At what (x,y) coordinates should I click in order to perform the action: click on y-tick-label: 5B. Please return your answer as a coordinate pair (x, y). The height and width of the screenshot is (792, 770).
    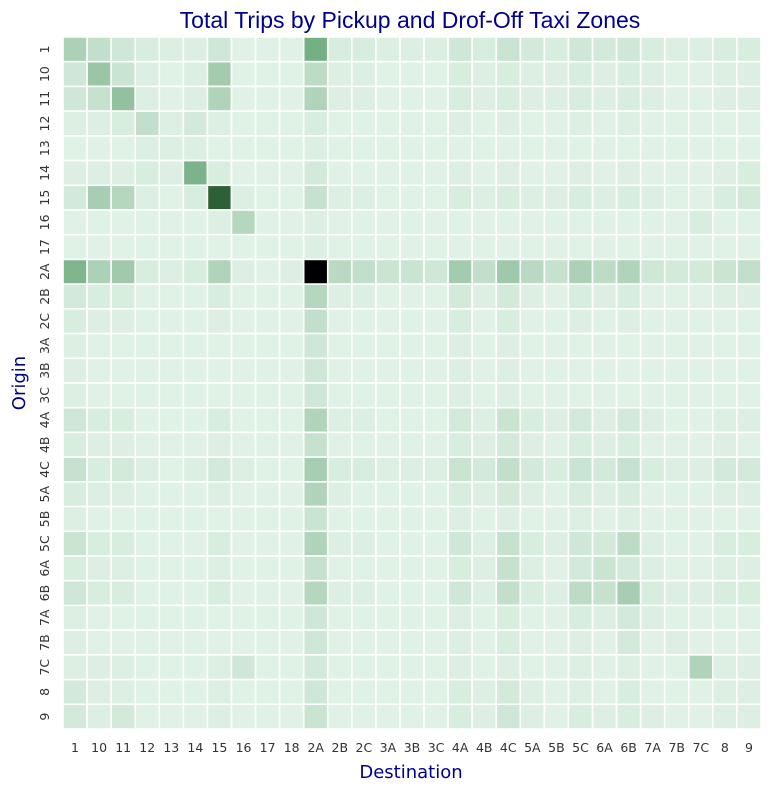
    Looking at the image, I should click on (44, 519).